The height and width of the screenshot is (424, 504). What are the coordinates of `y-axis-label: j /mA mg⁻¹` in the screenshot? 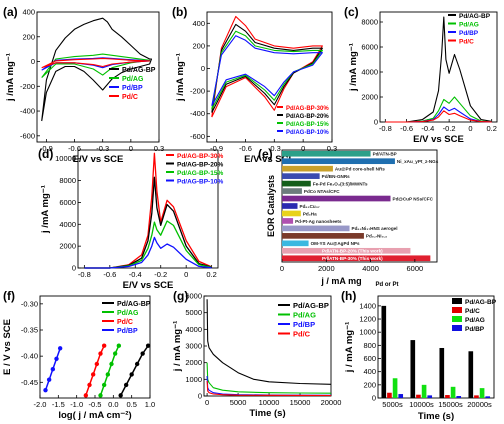 It's located at (45, 209).